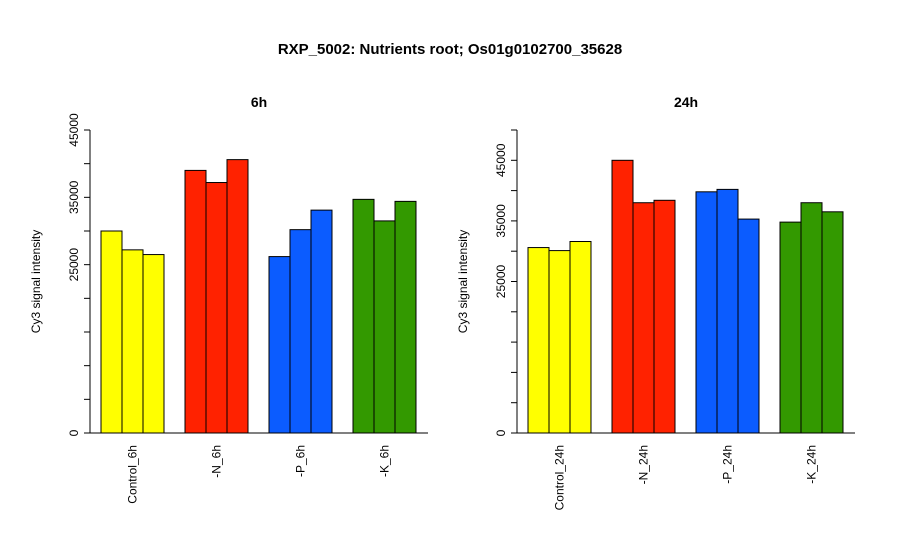 The width and height of the screenshot is (900, 555). I want to click on bar--P_24h-1, so click(706, 312).